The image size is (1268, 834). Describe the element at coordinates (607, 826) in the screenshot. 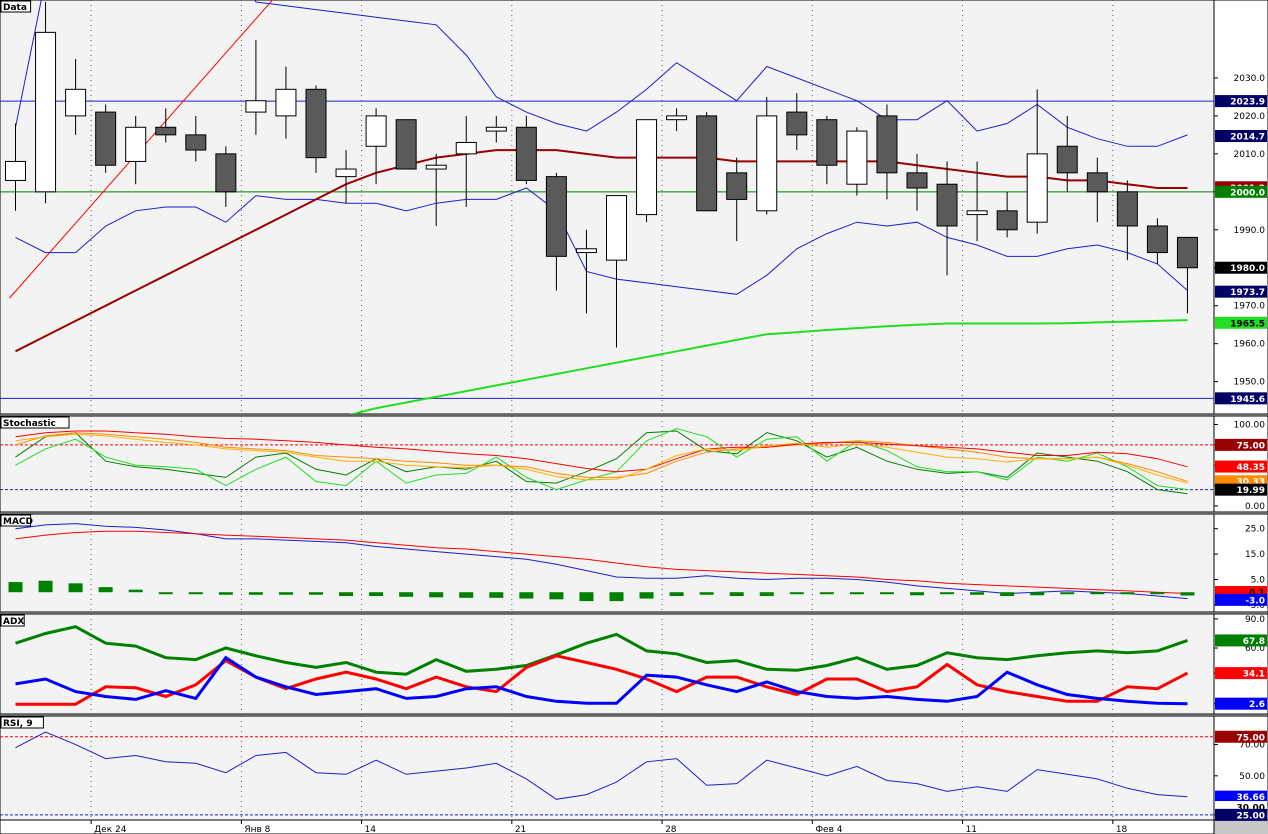

I see `x-axis-strip` at that location.